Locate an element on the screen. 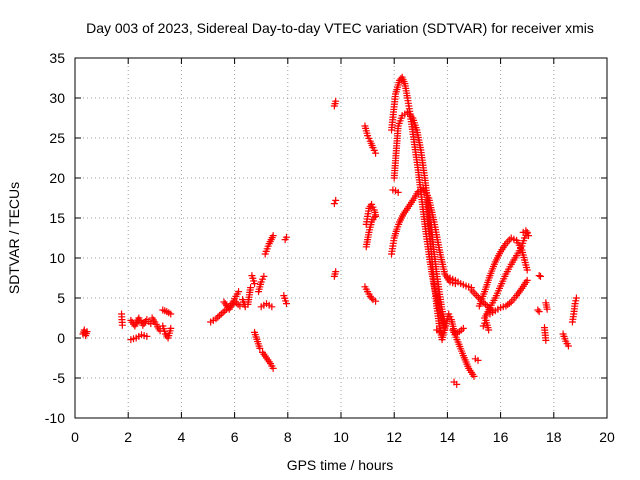 The image size is (640, 480). y-axis-label: SDTVAR / TECUs is located at coordinates (14, 238).